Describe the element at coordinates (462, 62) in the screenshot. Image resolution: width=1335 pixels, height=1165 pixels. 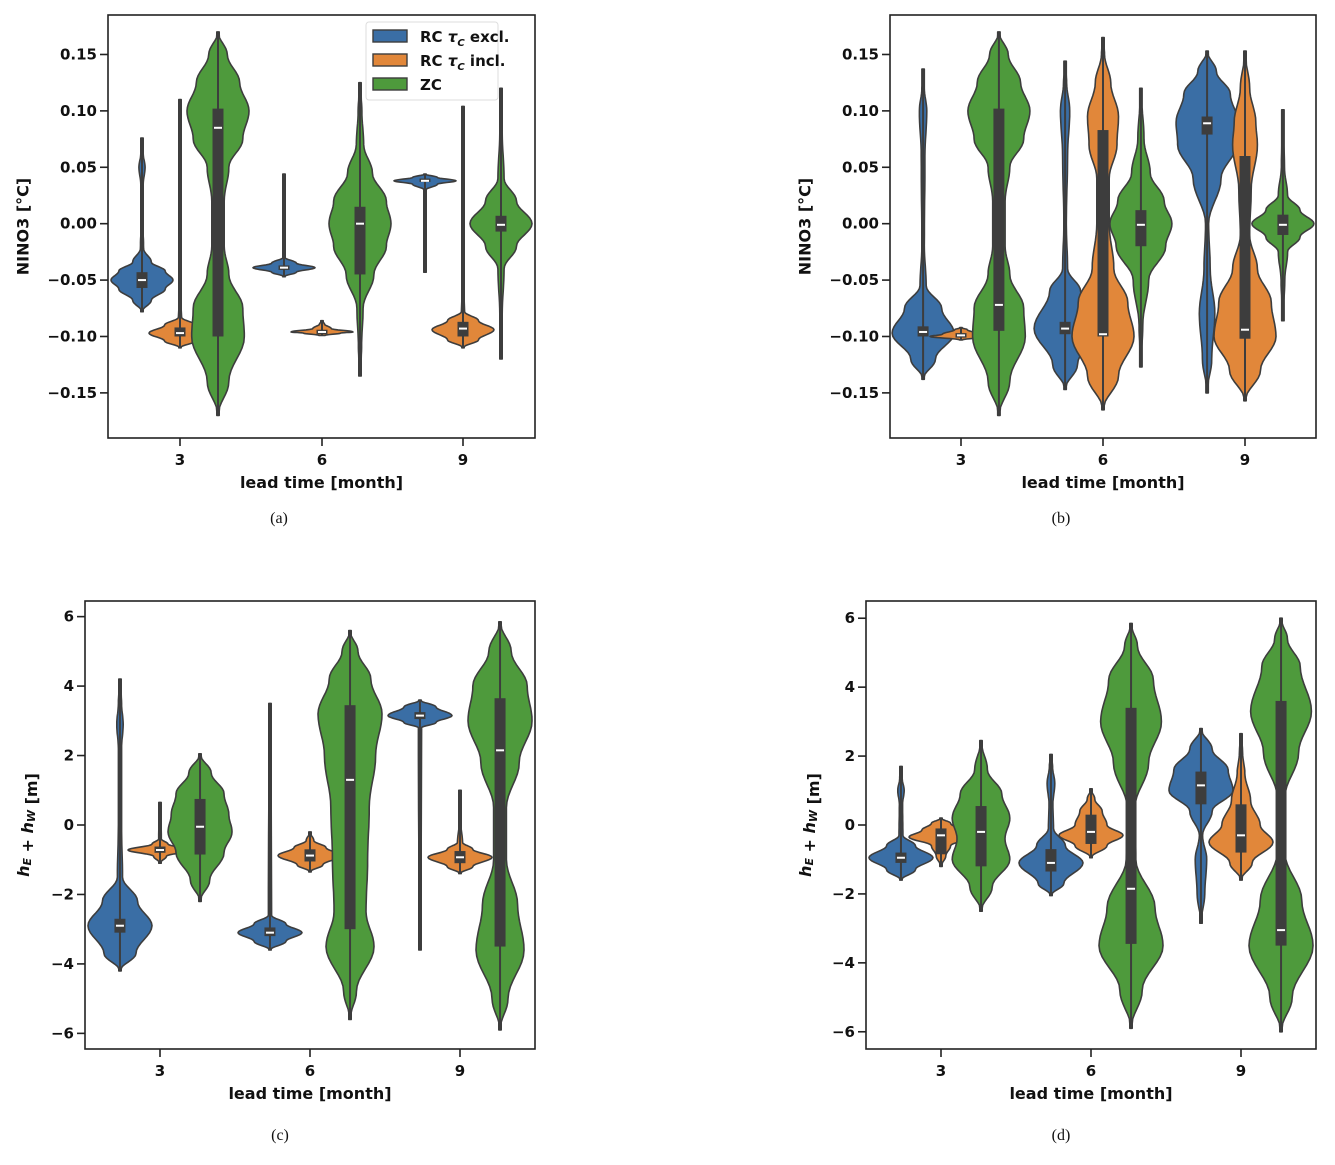
I see `legend-label: RC τC incl.` at that location.